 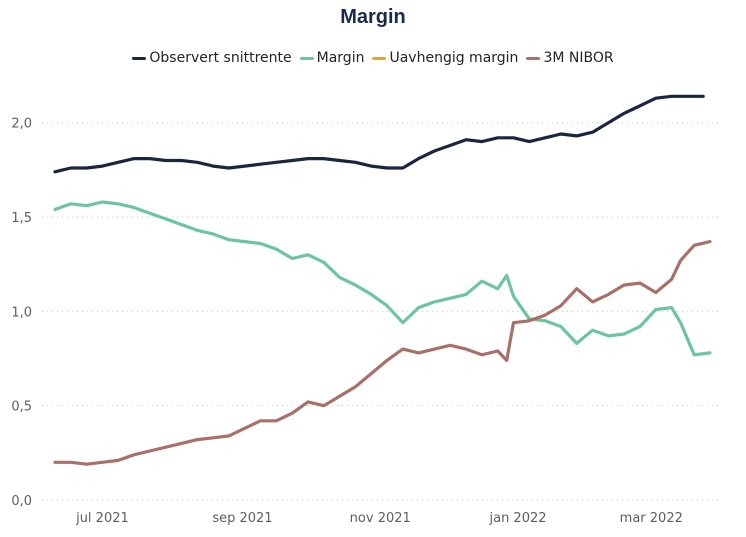 I want to click on y-tick-label: 0,0, so click(x=21, y=501).